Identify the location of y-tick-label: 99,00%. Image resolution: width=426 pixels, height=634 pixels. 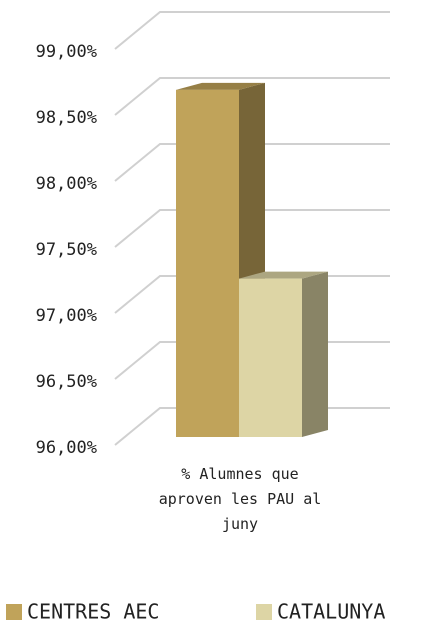
(66, 52).